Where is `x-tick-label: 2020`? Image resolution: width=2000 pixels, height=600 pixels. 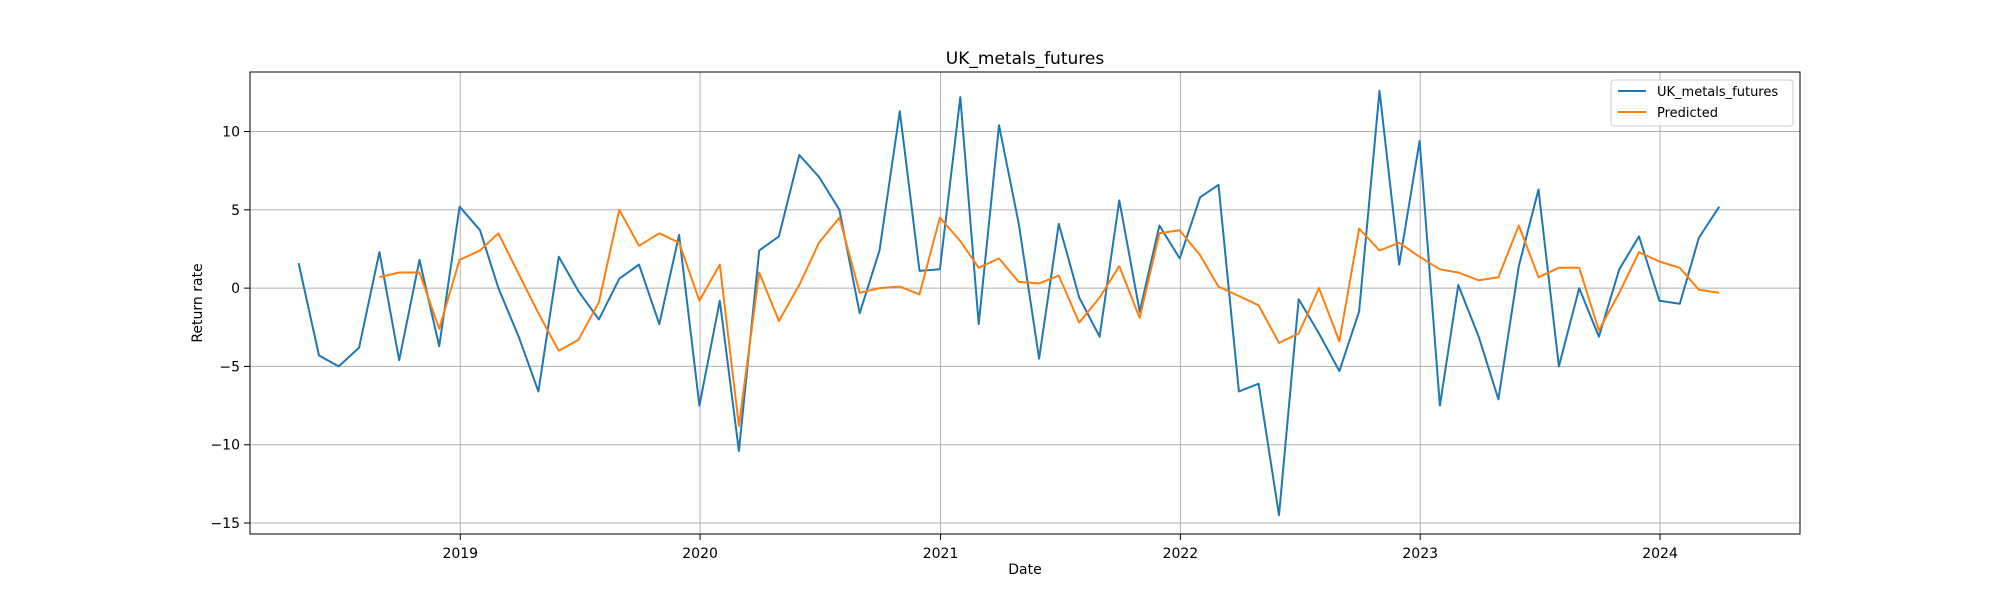 x-tick-label: 2020 is located at coordinates (700, 554).